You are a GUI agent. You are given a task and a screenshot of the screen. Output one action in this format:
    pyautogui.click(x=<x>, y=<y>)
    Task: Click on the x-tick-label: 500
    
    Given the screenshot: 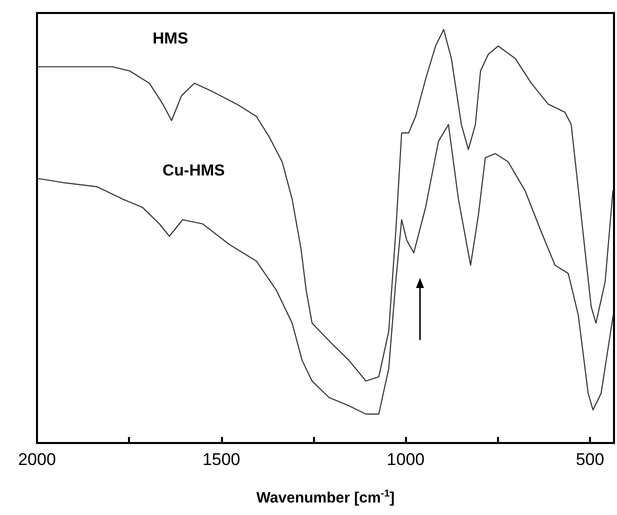 What is the action you would take?
    pyautogui.click(x=590, y=459)
    